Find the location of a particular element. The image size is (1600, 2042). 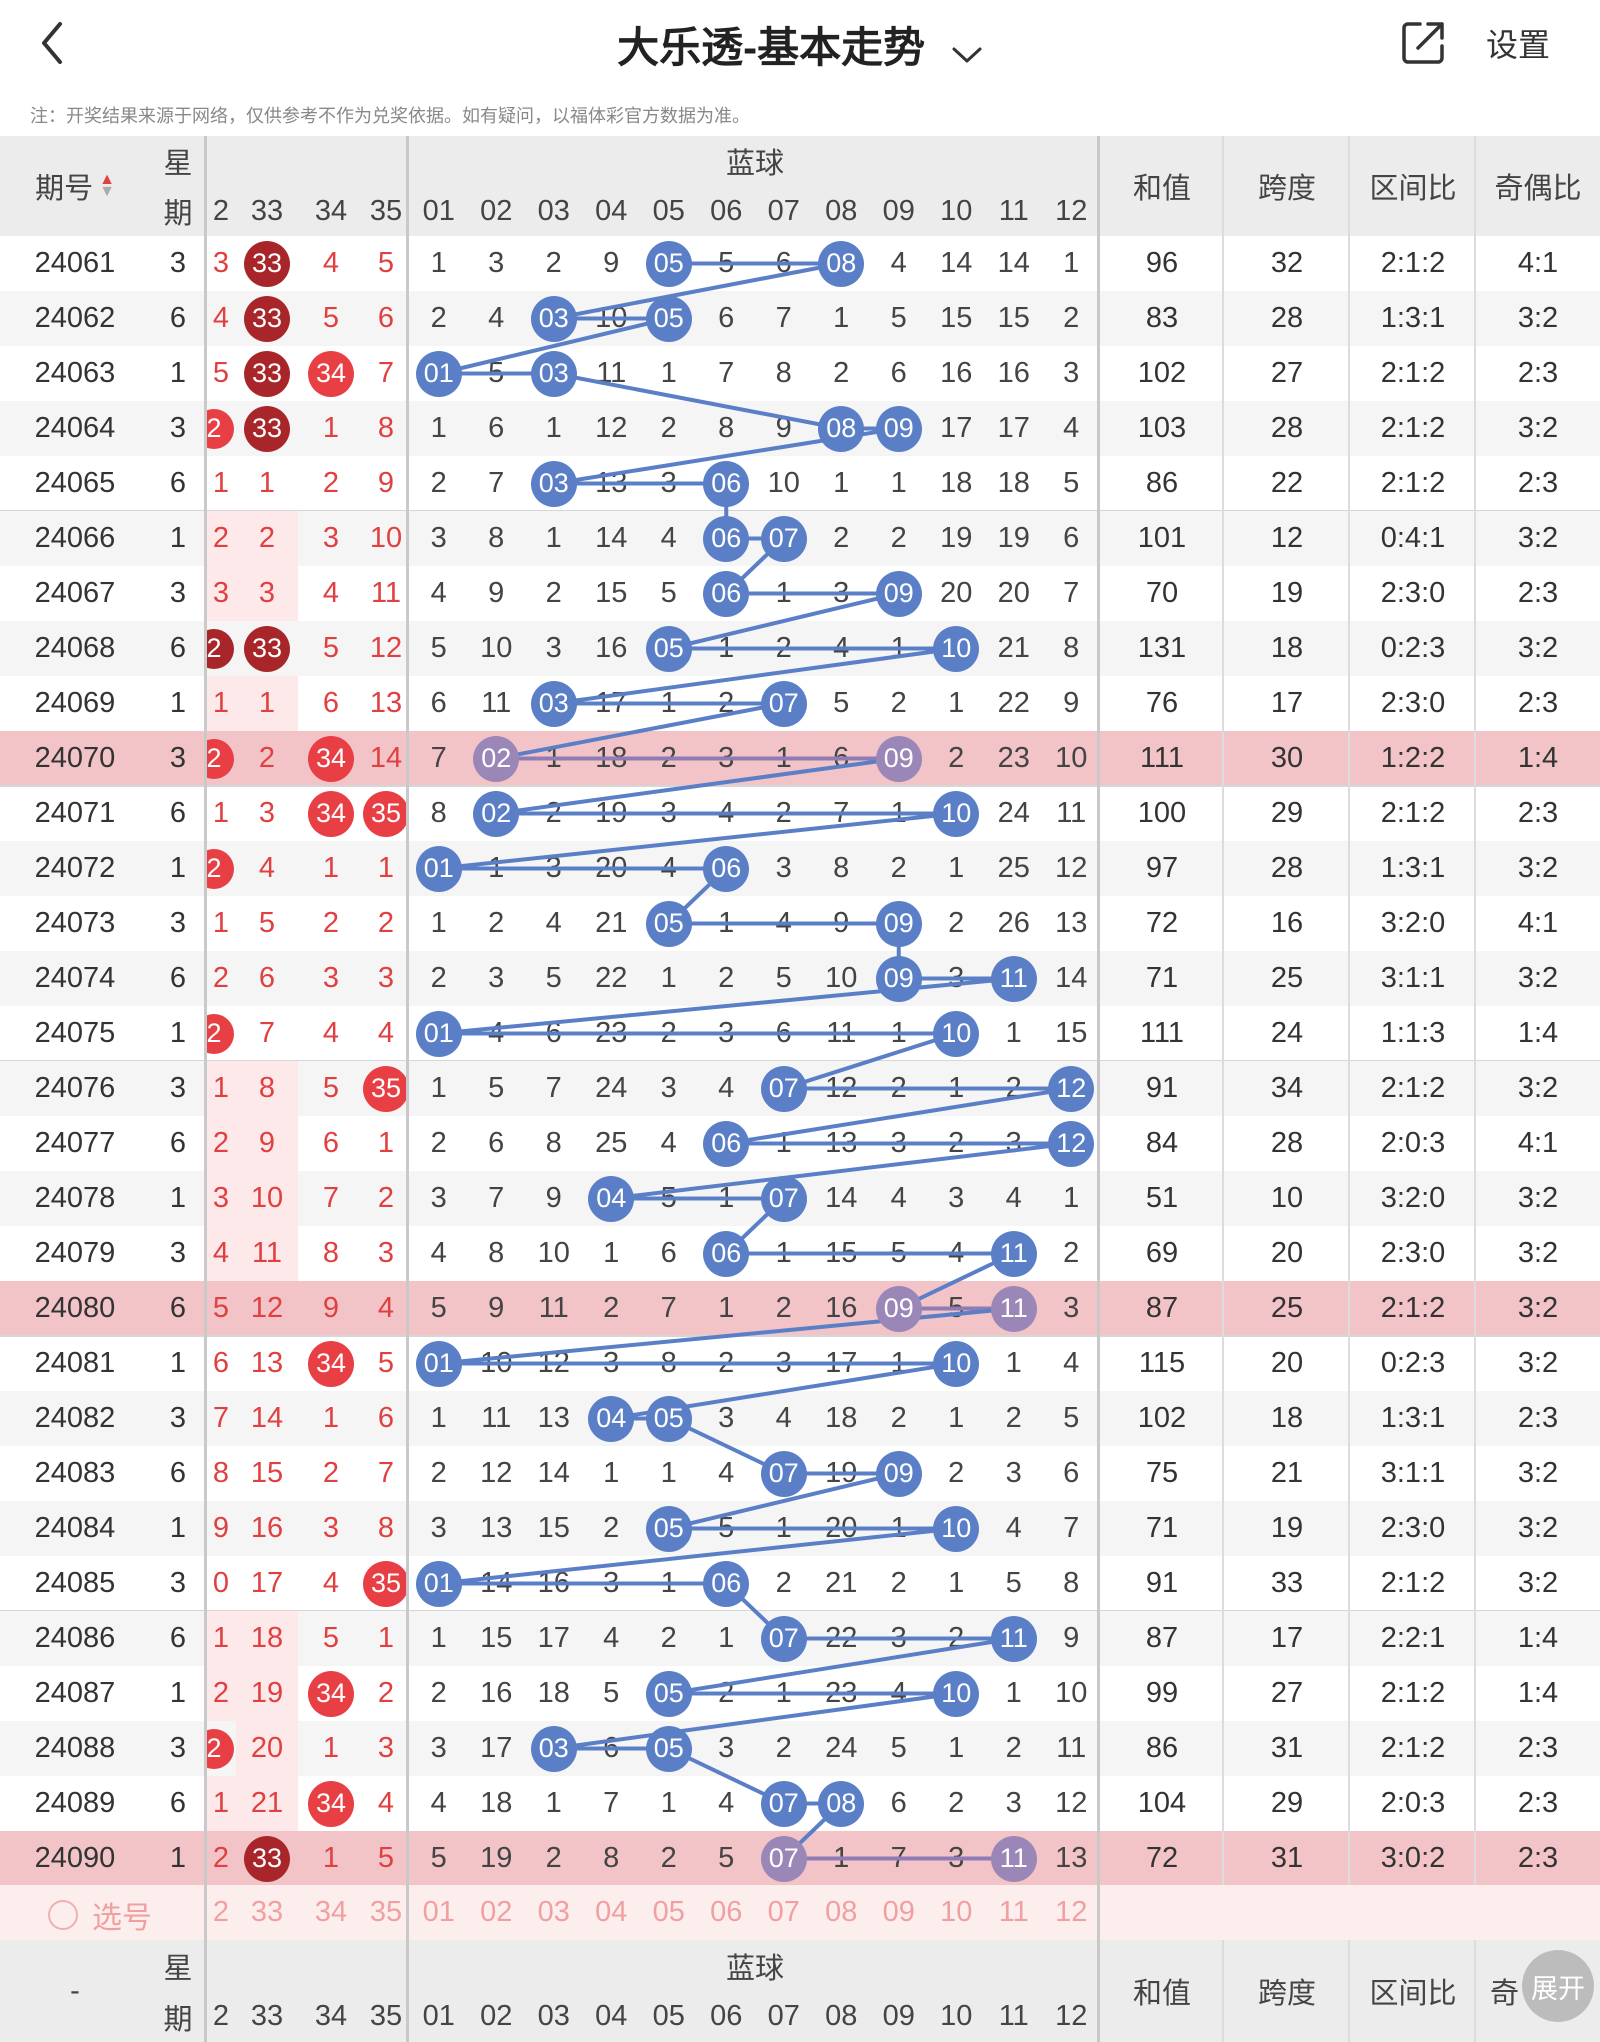

blue-miss-cell: 10 is located at coordinates (496, 1363).